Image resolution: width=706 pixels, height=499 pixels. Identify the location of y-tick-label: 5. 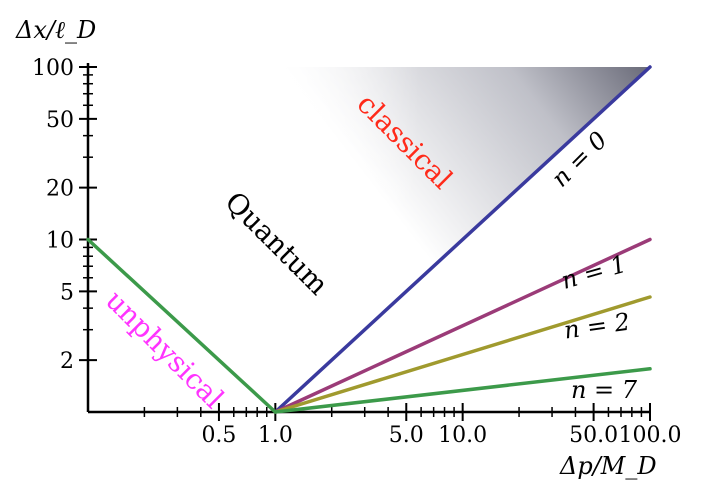
(67, 292).